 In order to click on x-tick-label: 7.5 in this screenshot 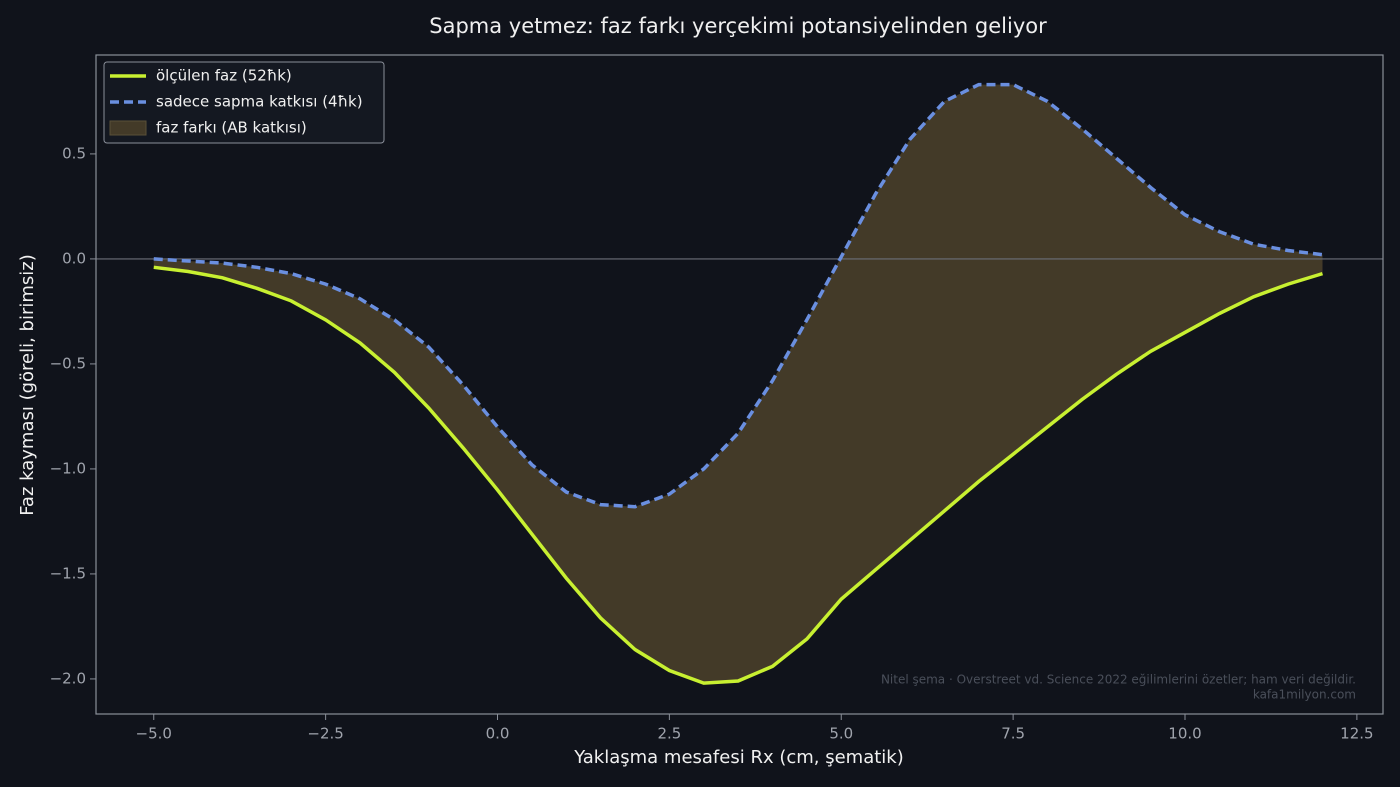, I will do `click(1013, 734)`.